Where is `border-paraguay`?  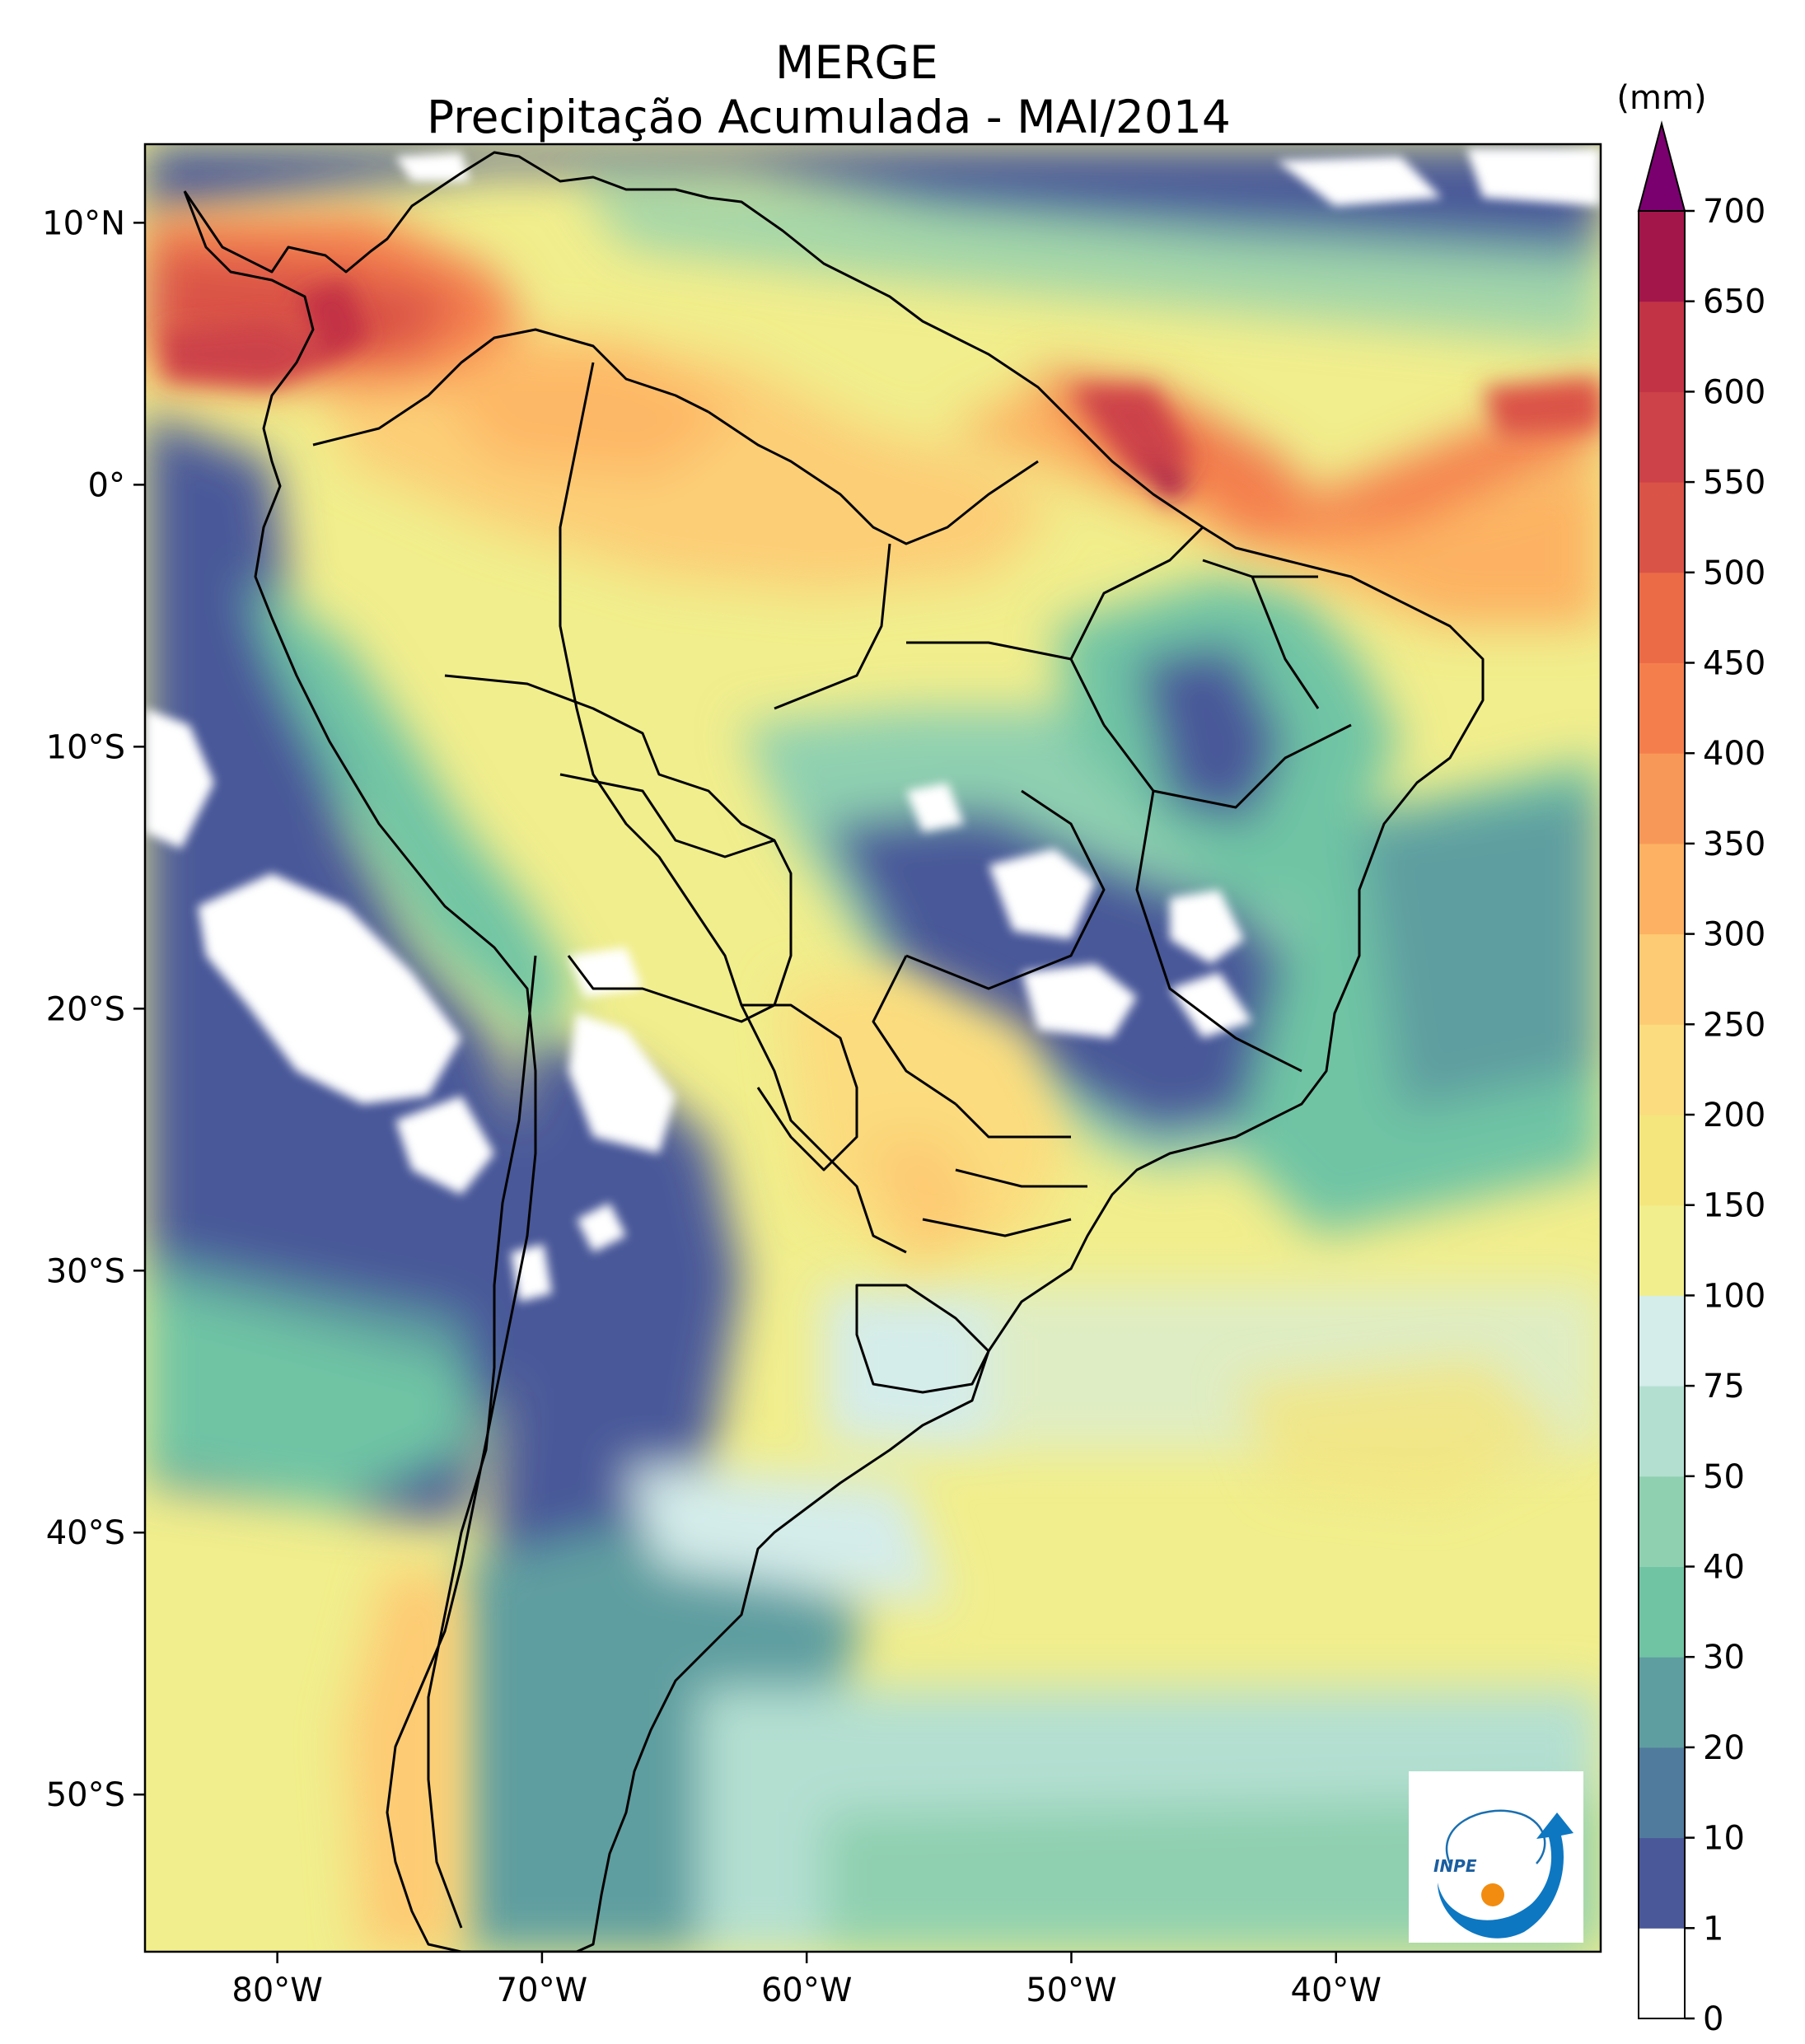 border-paraguay is located at coordinates (799, 1087).